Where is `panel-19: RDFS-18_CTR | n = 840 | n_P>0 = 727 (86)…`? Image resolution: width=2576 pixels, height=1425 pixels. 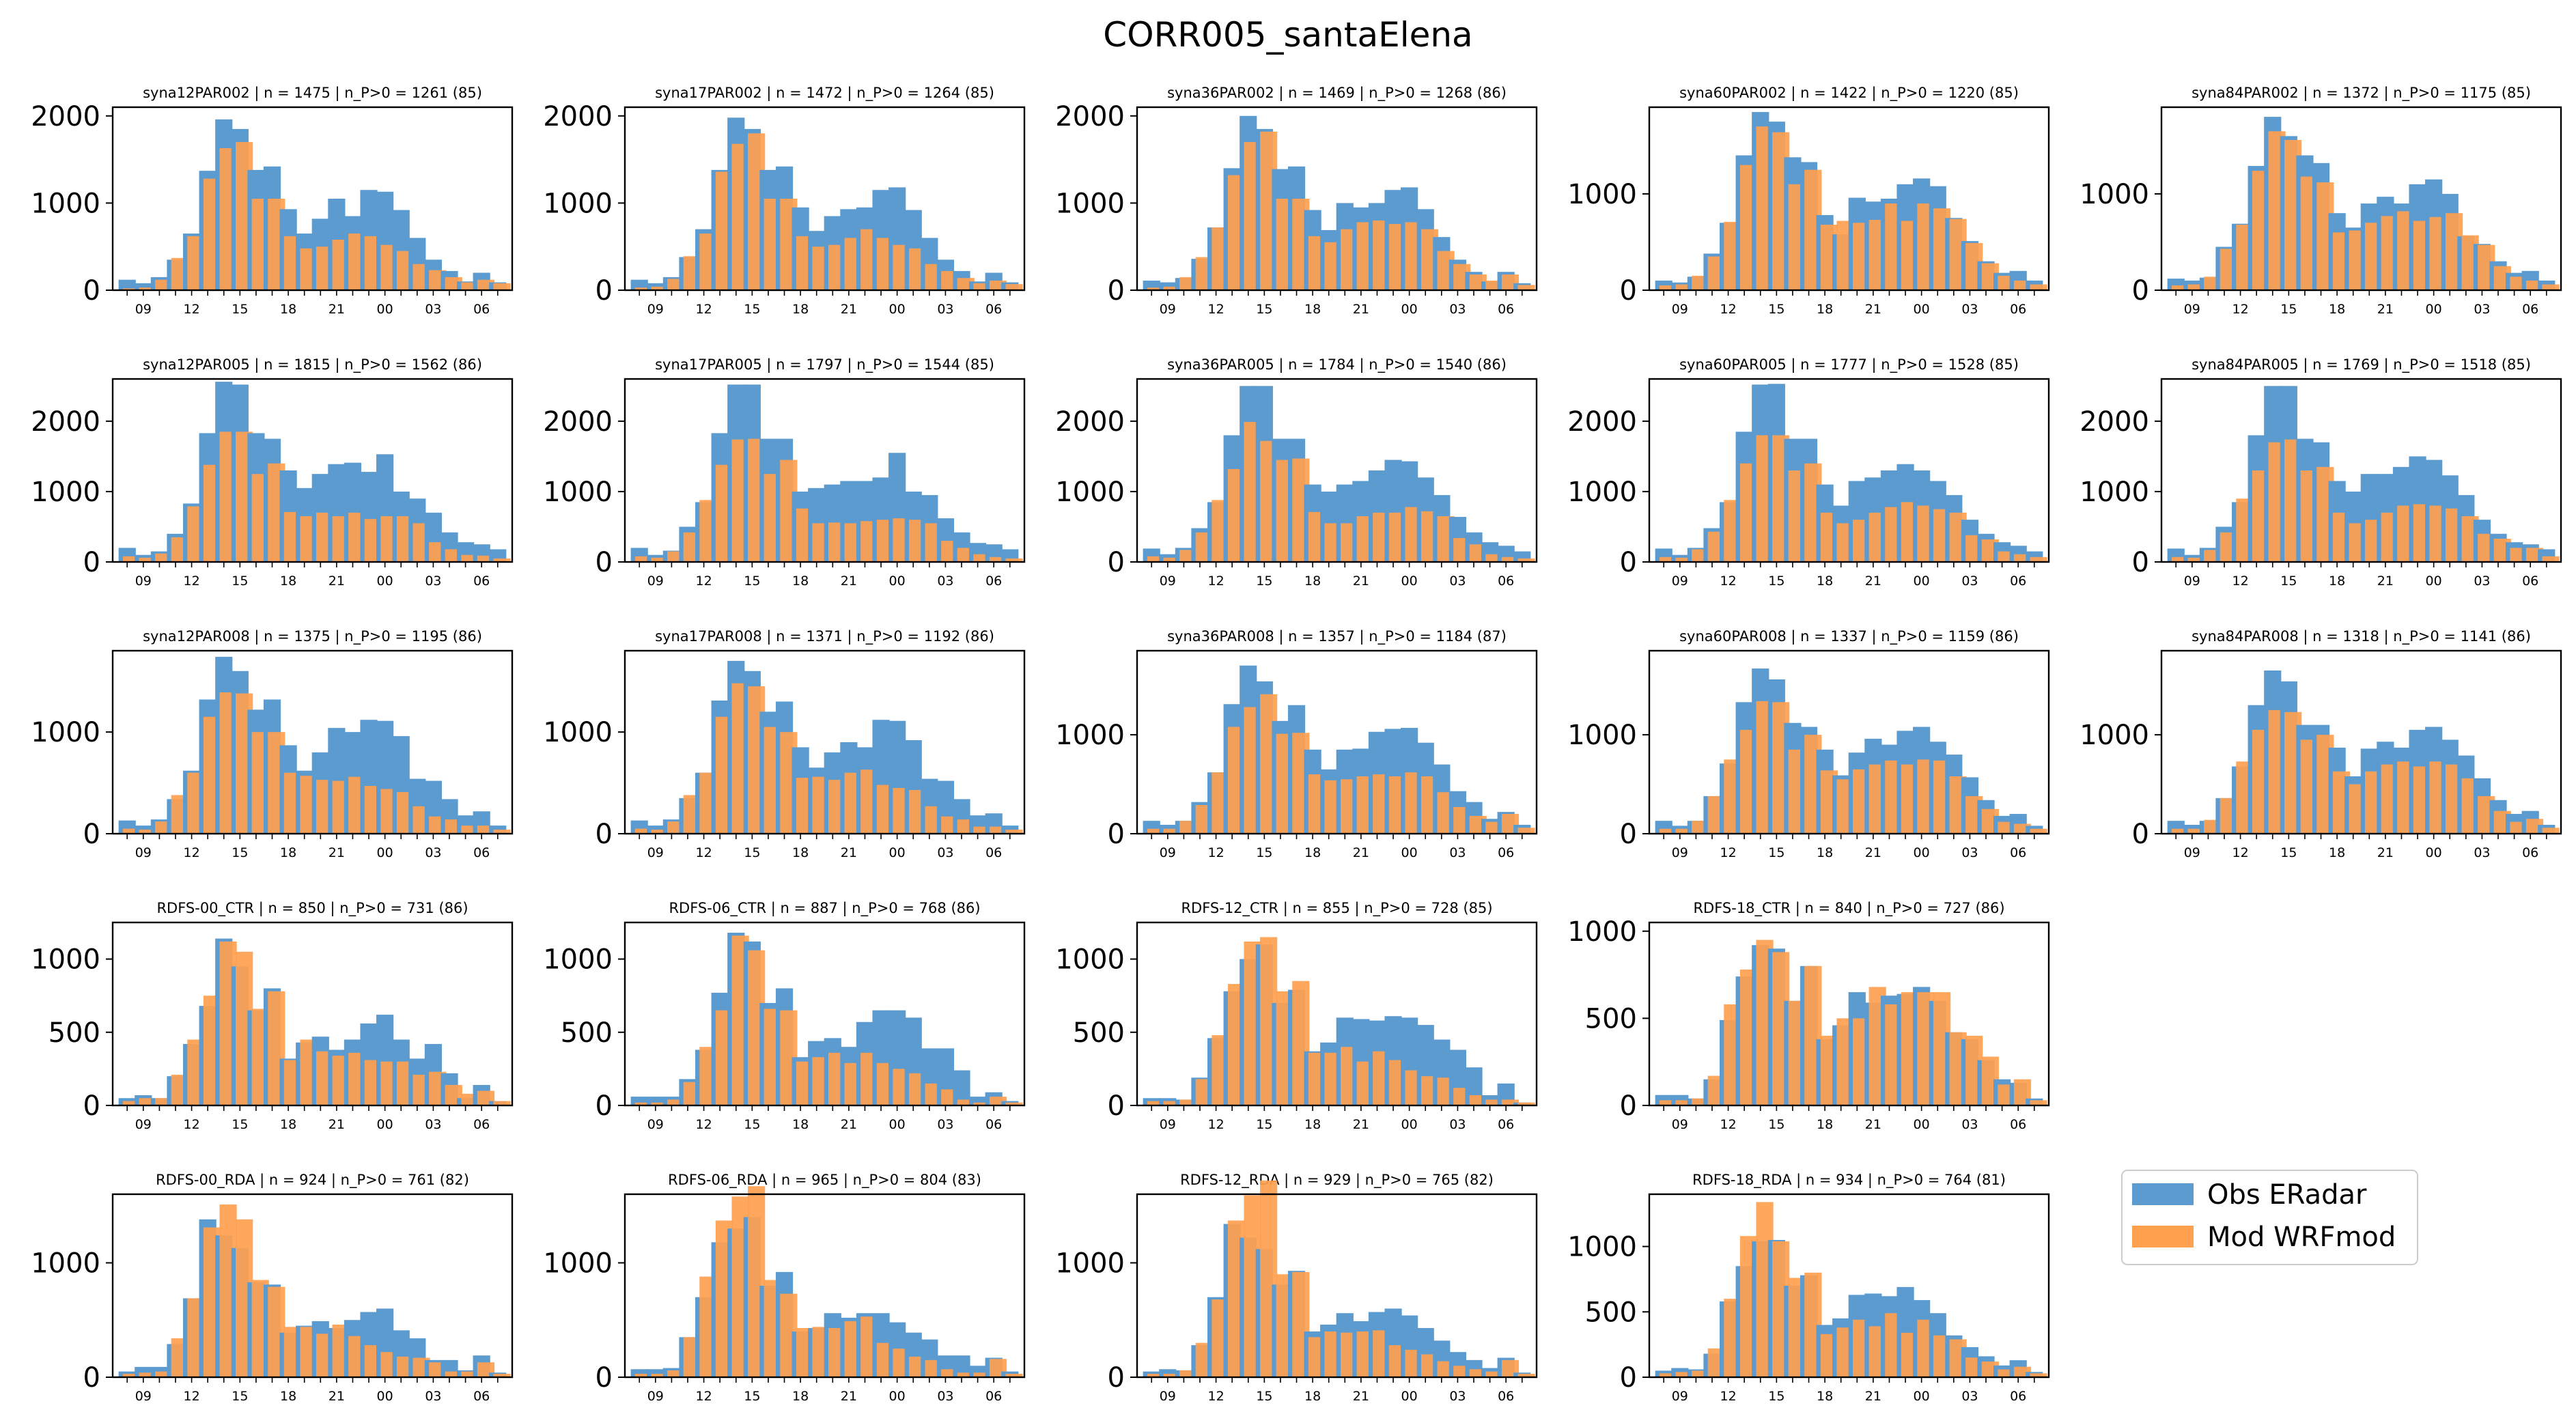
panel-19: RDFS-18_CTR | n = 840 | n_P>0 = 727 (86)… is located at coordinates (1808, 1016).